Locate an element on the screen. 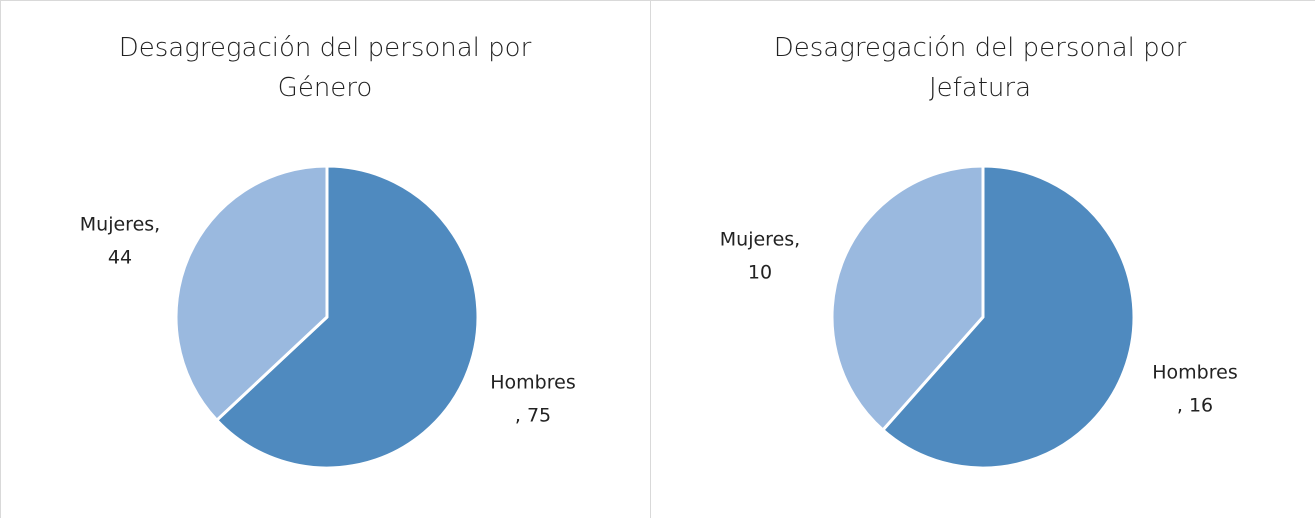 The image size is (1315, 518). data-label: 44 is located at coordinates (120, 258).